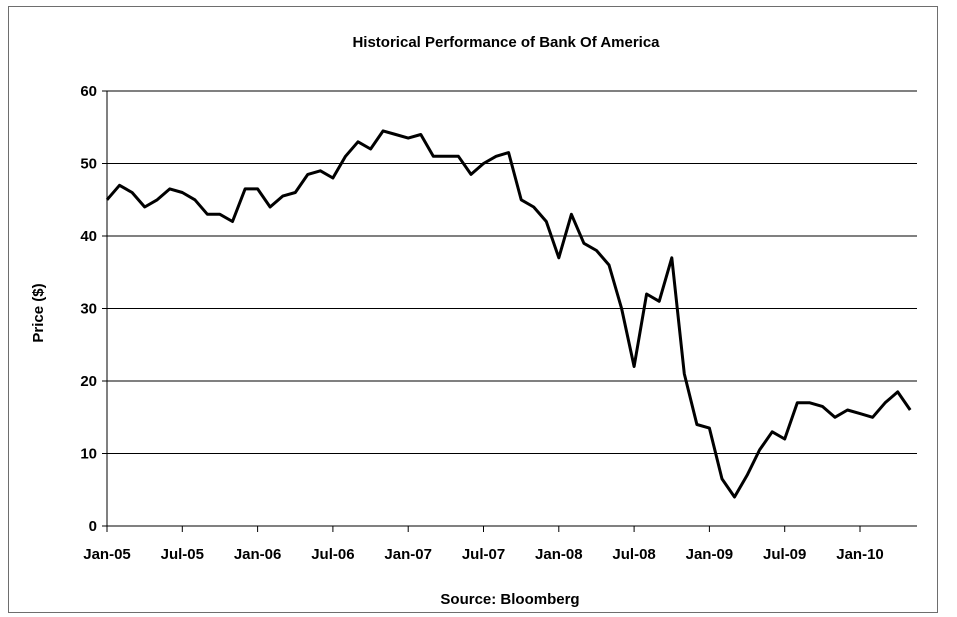  Describe the element at coordinates (88, 164) in the screenshot. I see `y-tick-label: 50` at that location.